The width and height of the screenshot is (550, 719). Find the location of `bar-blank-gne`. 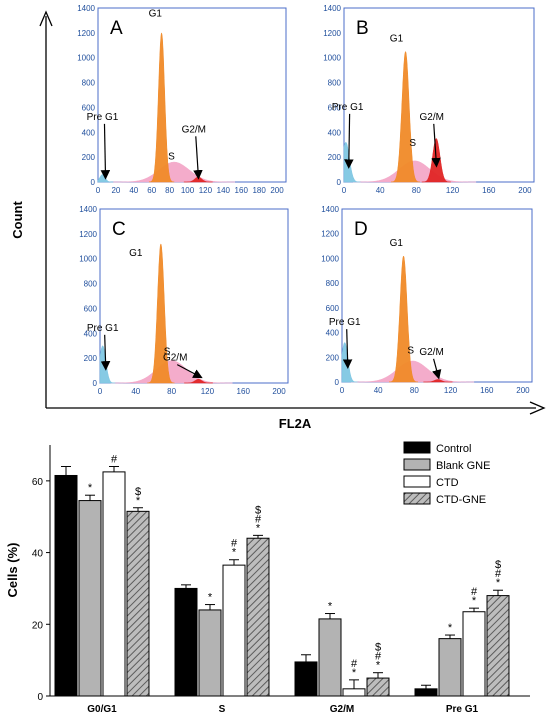

bar-blank-gne is located at coordinates (330, 657).